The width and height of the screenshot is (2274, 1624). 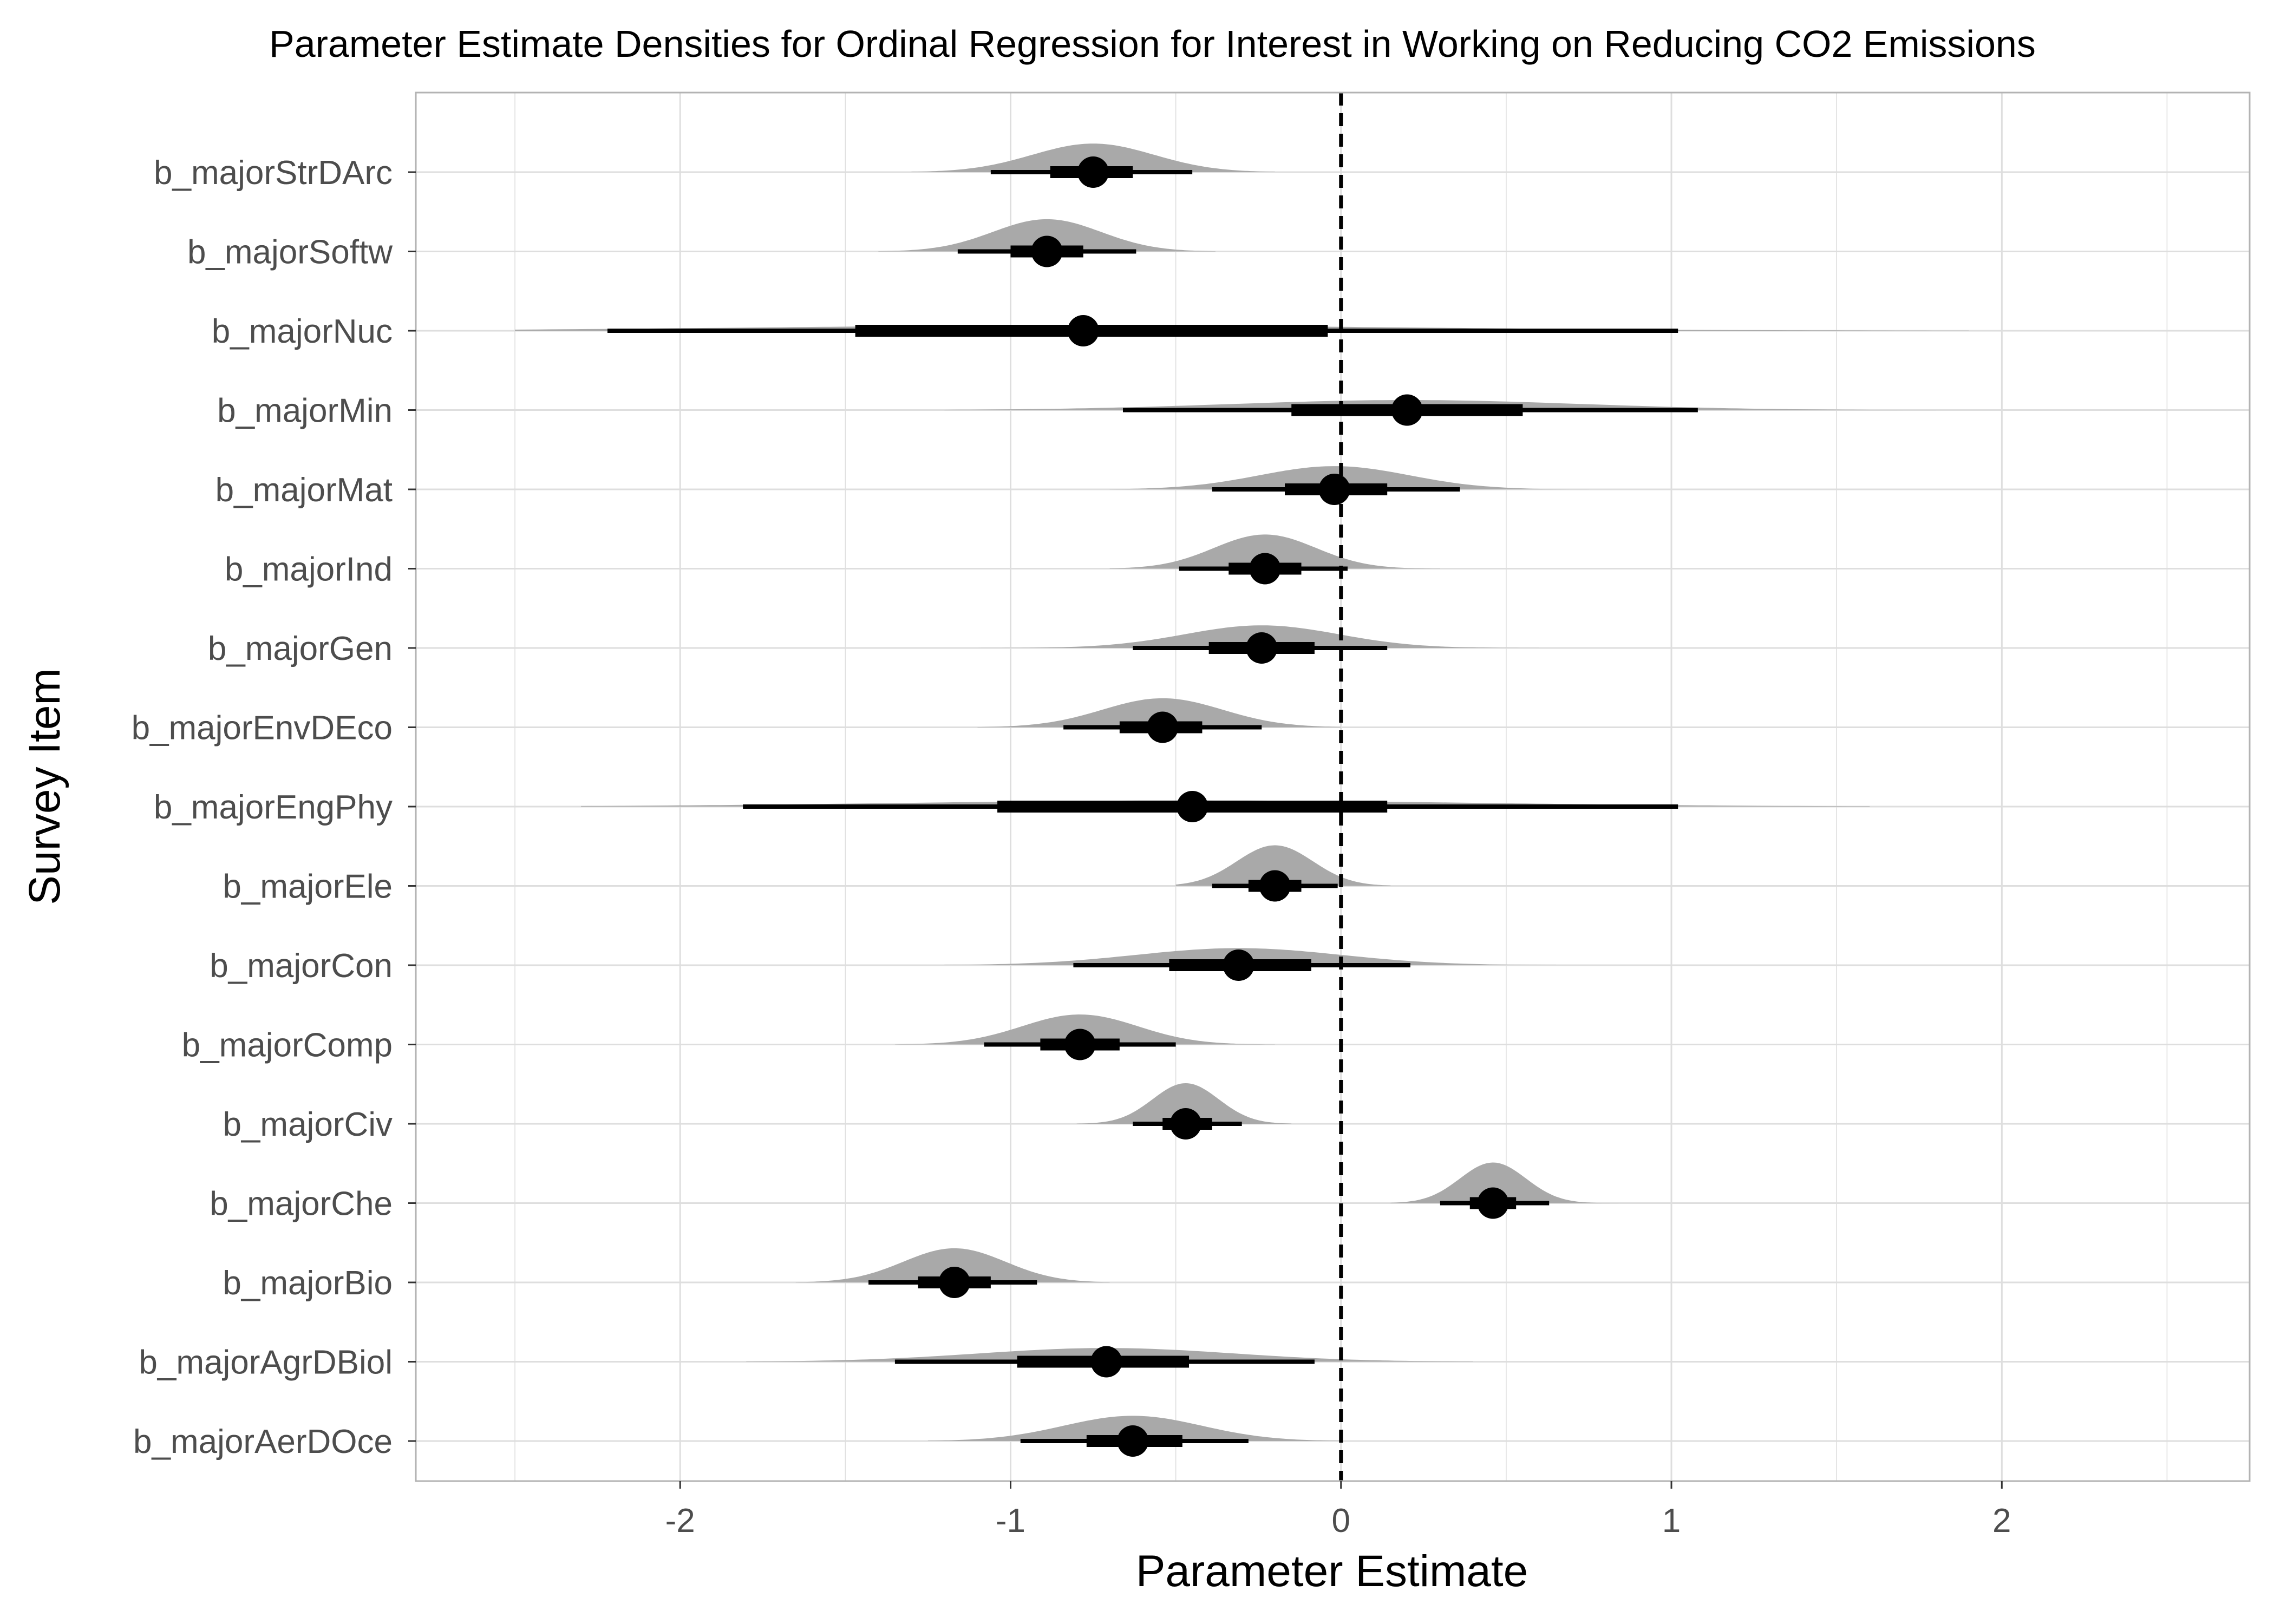 I want to click on x-tick-label: 2, so click(x=2002, y=1521).